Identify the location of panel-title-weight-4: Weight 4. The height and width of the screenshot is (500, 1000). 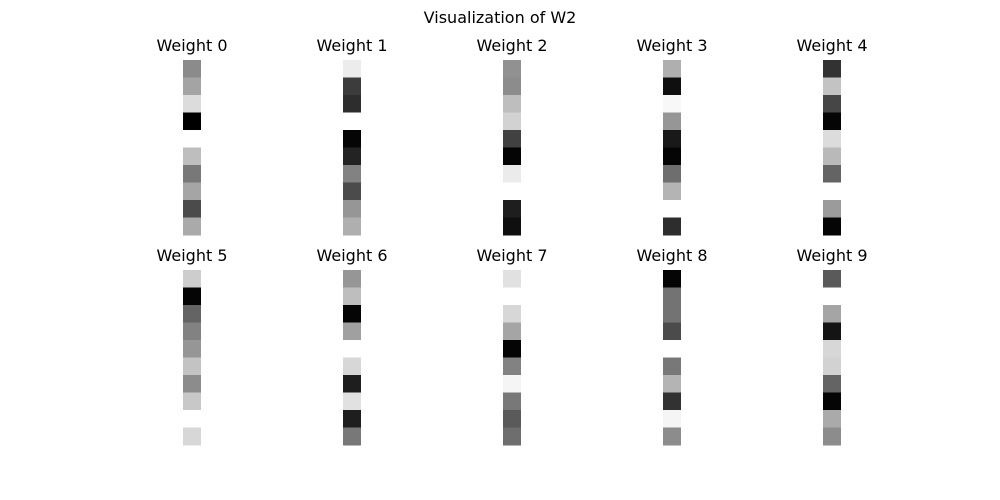
(832, 45).